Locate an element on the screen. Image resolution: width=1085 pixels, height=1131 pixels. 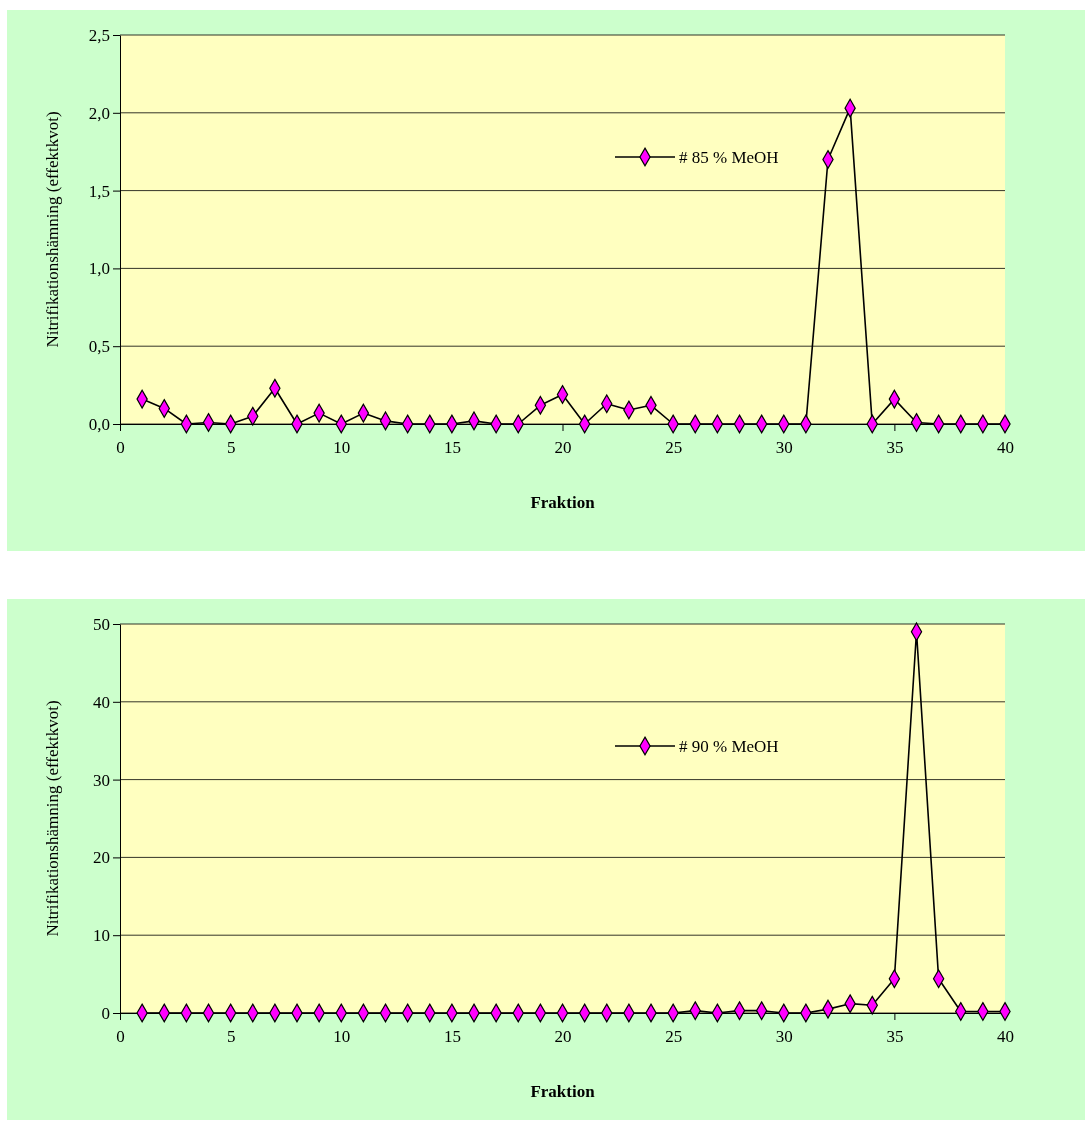
y-tick-label: 50 is located at coordinates (101, 624).